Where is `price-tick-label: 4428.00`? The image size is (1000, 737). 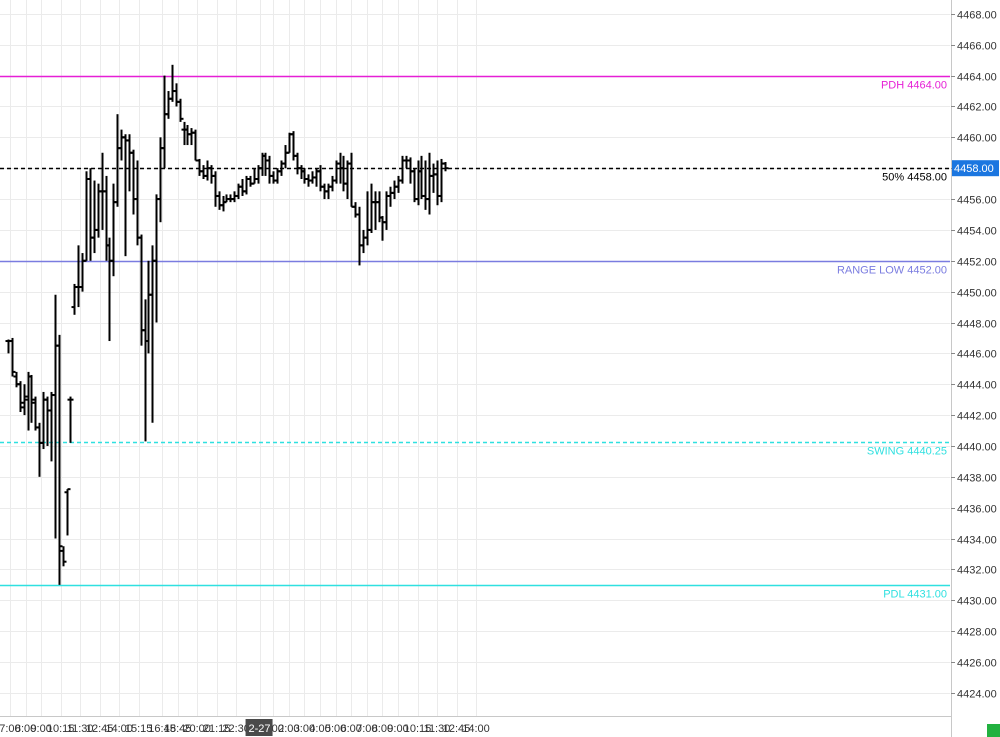
price-tick-label: 4428.00 is located at coordinates (977, 633).